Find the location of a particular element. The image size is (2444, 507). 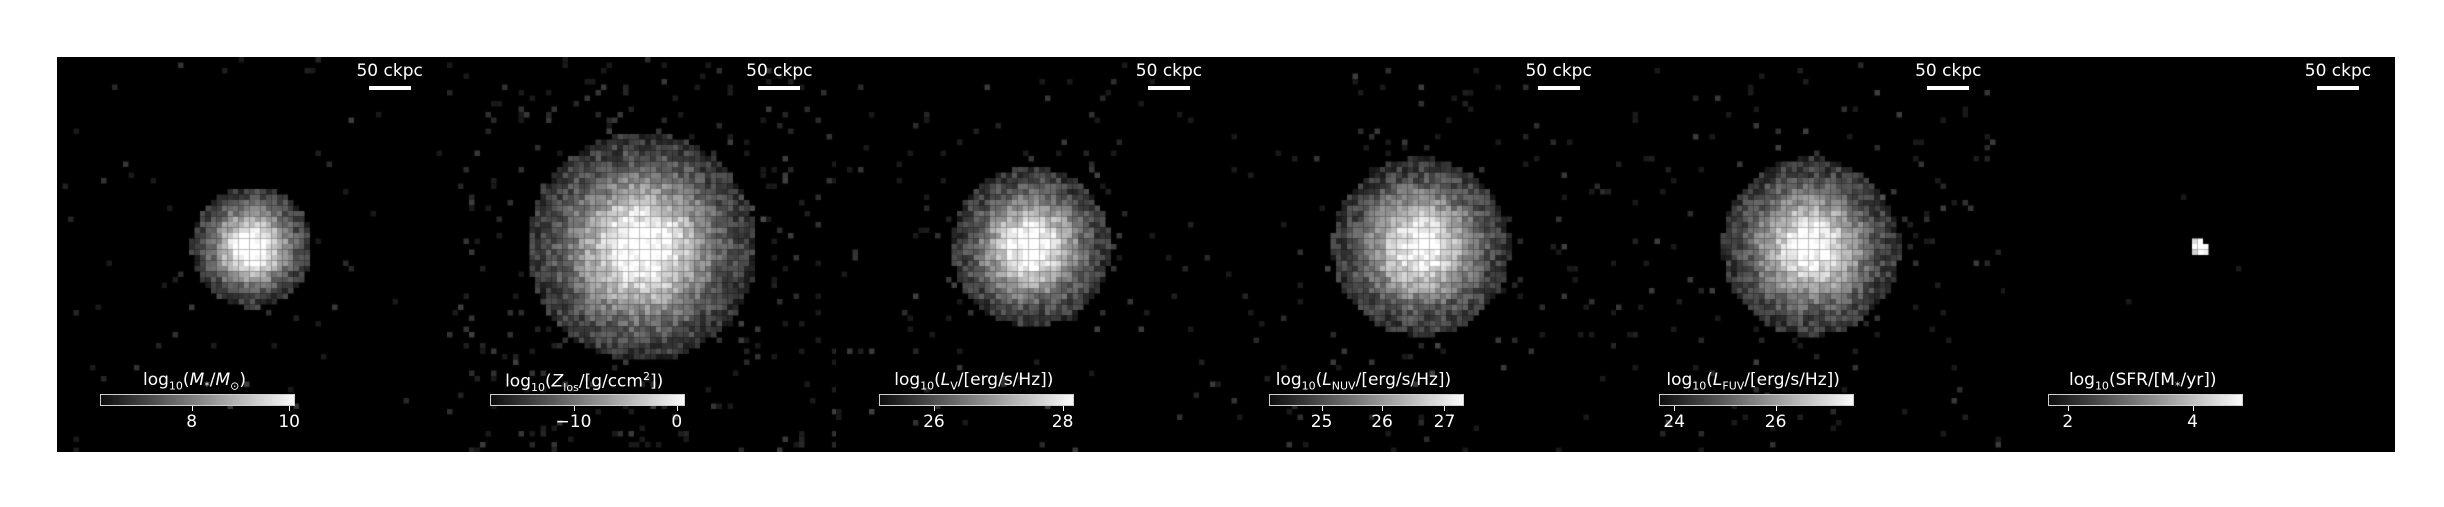

map-panel-sfr: 50 ckpc log10(SFR/[M*/yr]) 2 4 is located at coordinates (2200, 254).